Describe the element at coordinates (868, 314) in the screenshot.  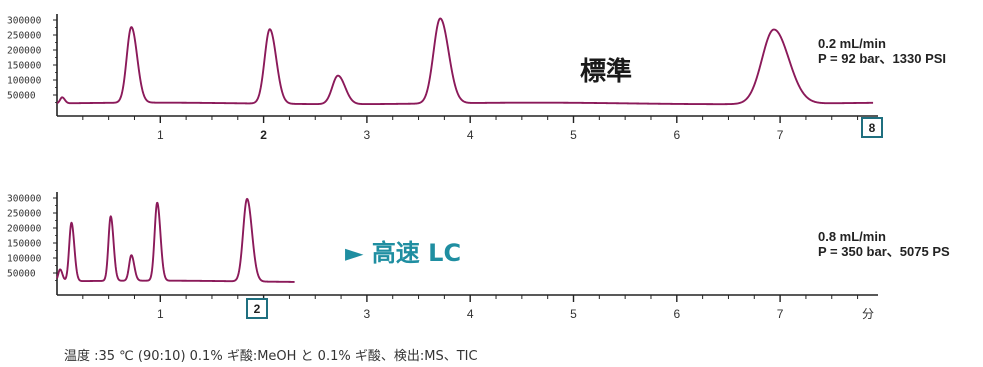
I see `x-axis-label: 分` at that location.